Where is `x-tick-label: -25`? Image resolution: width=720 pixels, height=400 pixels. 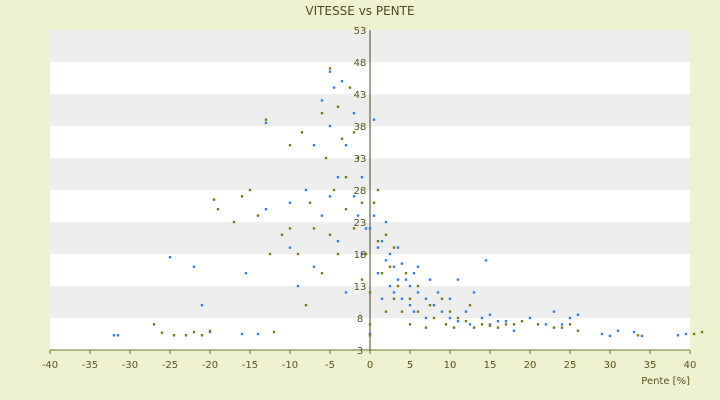
x-tick-label: -25 is located at coordinates (170, 365).